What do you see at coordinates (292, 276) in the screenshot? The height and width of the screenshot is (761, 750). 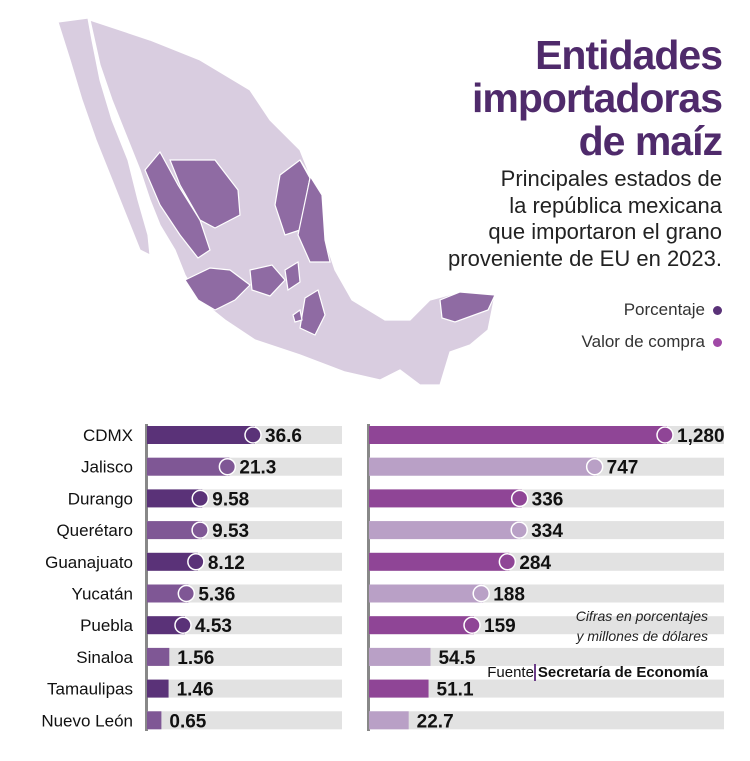 I see `map-queretaro` at bounding box center [292, 276].